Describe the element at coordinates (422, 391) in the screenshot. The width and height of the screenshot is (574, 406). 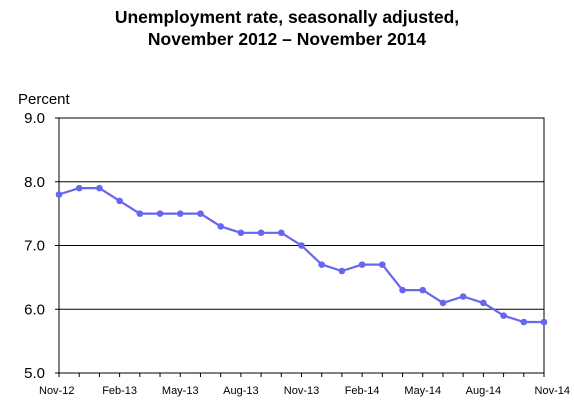
I see `x-tick-label: May-14` at that location.